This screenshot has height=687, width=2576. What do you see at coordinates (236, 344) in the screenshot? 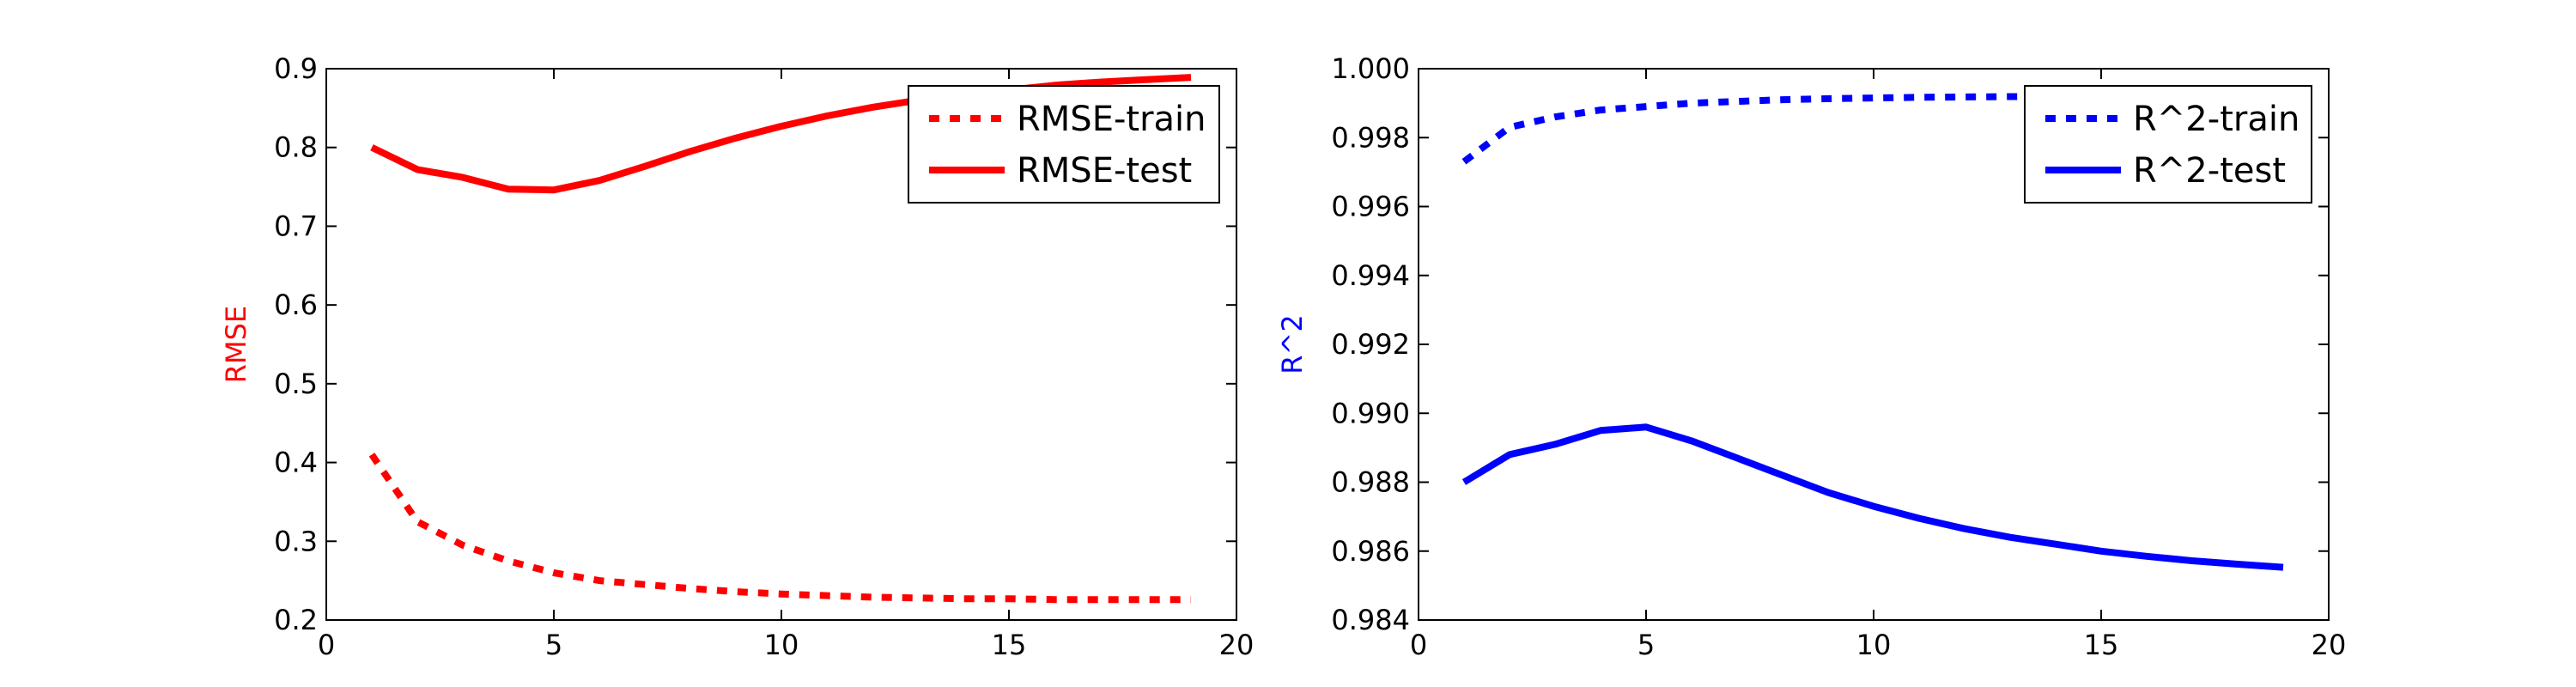
I see `y-axis-label: RMSE` at bounding box center [236, 344].